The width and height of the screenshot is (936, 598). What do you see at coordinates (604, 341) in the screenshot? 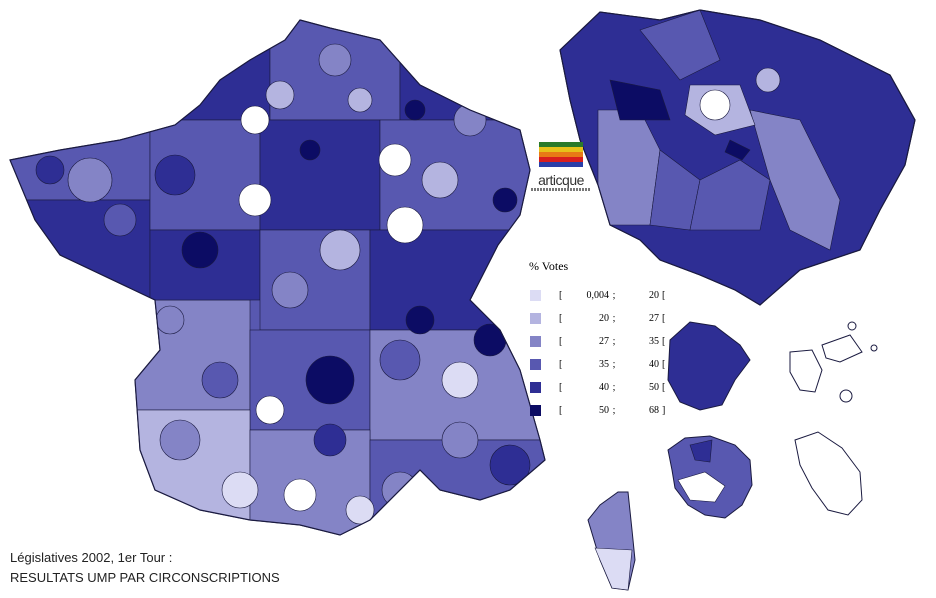
I see `legend-low: 27` at bounding box center [604, 341].